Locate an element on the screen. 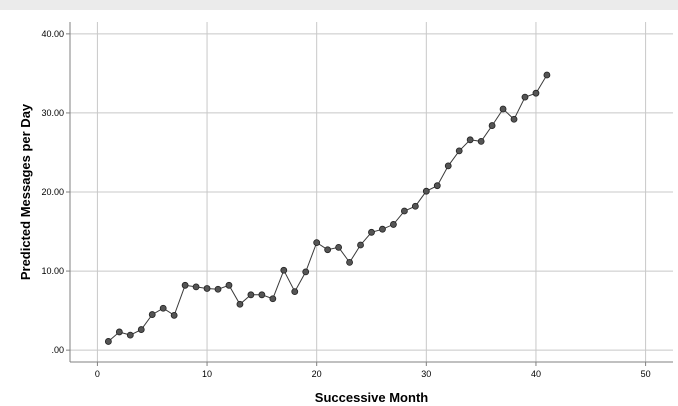 This screenshot has width=678, height=406. x-tick-label: 50 is located at coordinates (646, 374).